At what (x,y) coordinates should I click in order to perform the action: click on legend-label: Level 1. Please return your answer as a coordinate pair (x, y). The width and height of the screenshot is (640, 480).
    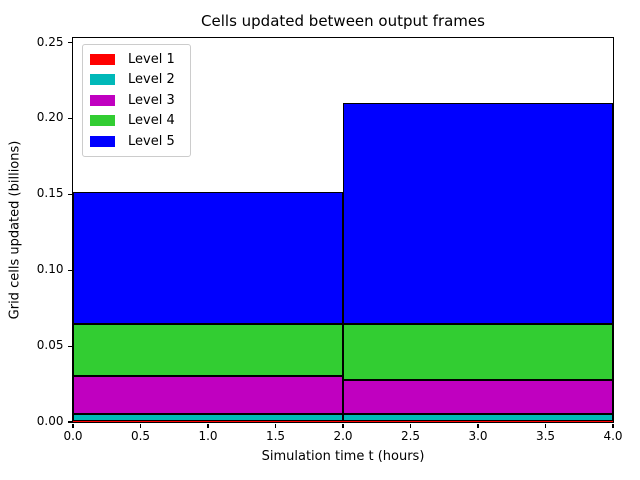
    Looking at the image, I should click on (151, 59).